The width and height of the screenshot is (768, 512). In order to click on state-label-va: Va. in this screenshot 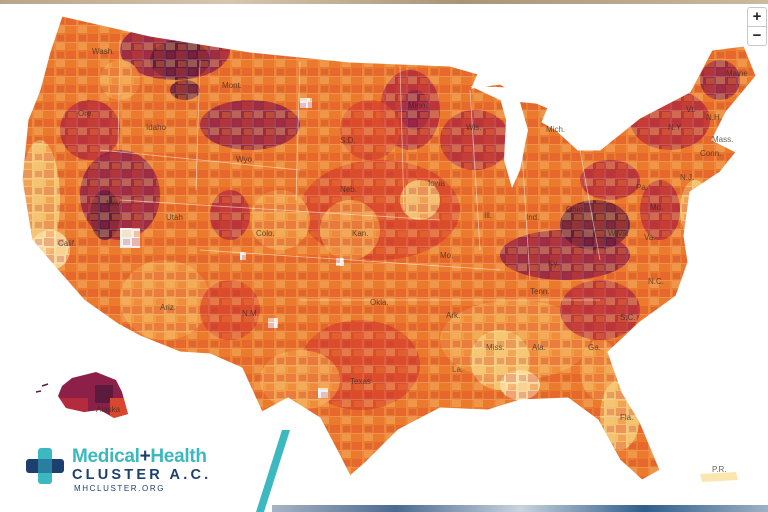, I will do `click(649, 237)`.